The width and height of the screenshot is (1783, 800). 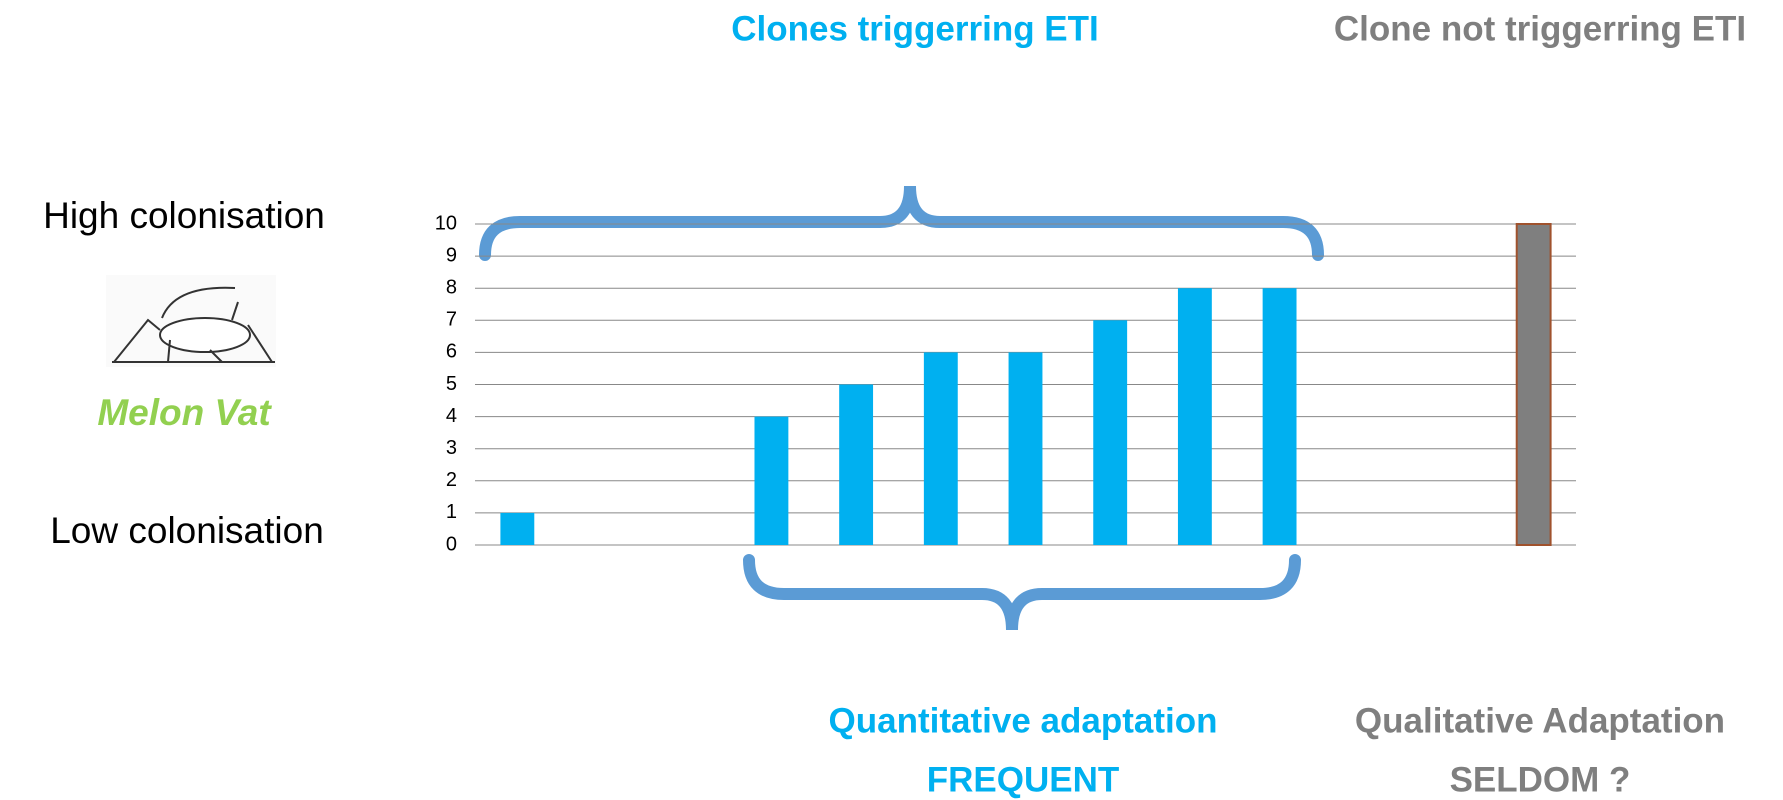 What do you see at coordinates (451, 480) in the screenshot?
I see `y-tick-label: 2` at bounding box center [451, 480].